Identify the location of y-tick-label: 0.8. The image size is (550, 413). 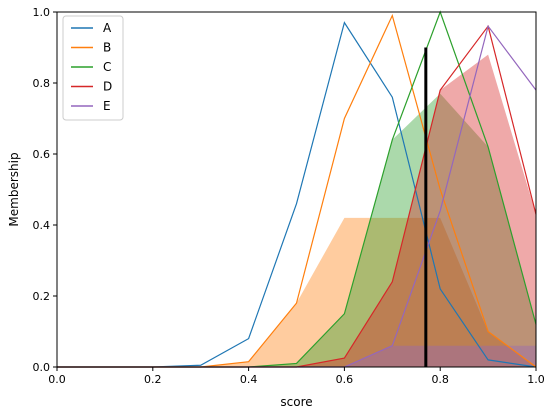
(42, 83).